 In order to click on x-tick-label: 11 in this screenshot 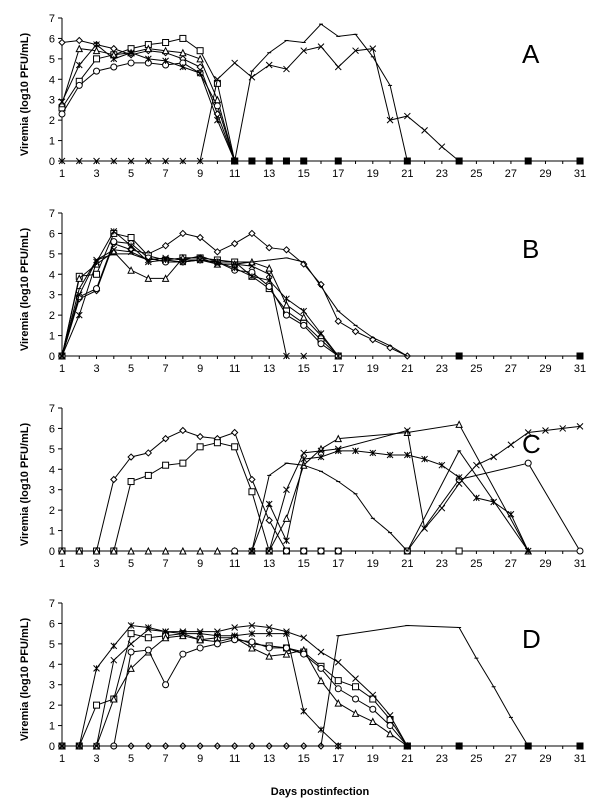, I will do `click(234, 369)`.